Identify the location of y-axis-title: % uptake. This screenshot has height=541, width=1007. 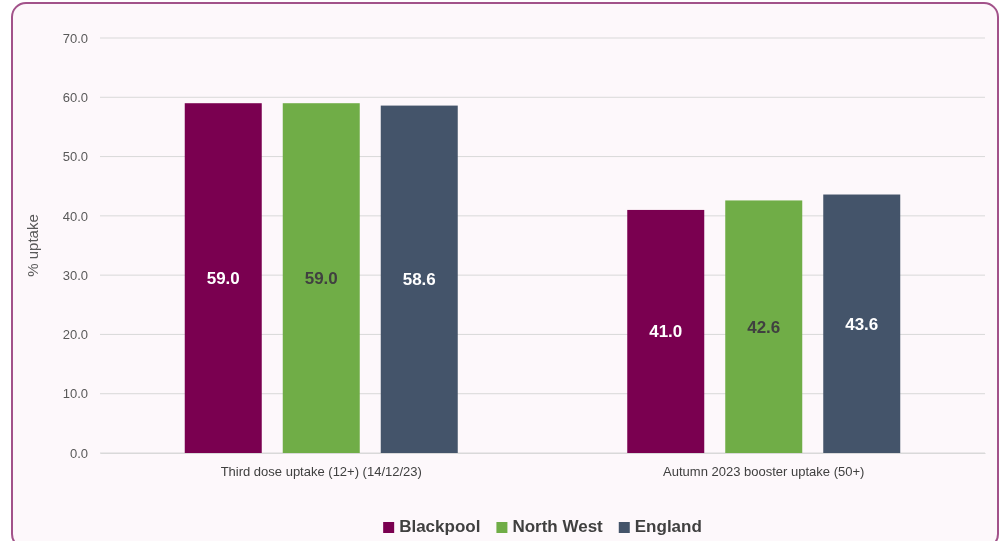
(32, 245).